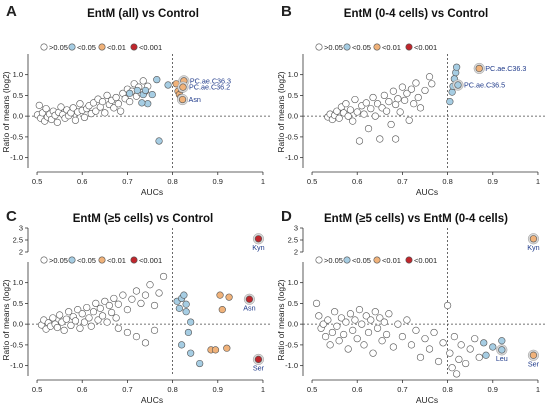 This screenshot has width=550, height=411. What do you see at coordinates (505, 68) in the screenshot?
I see `point-label: PC.ae.C36.3` at bounding box center [505, 68].